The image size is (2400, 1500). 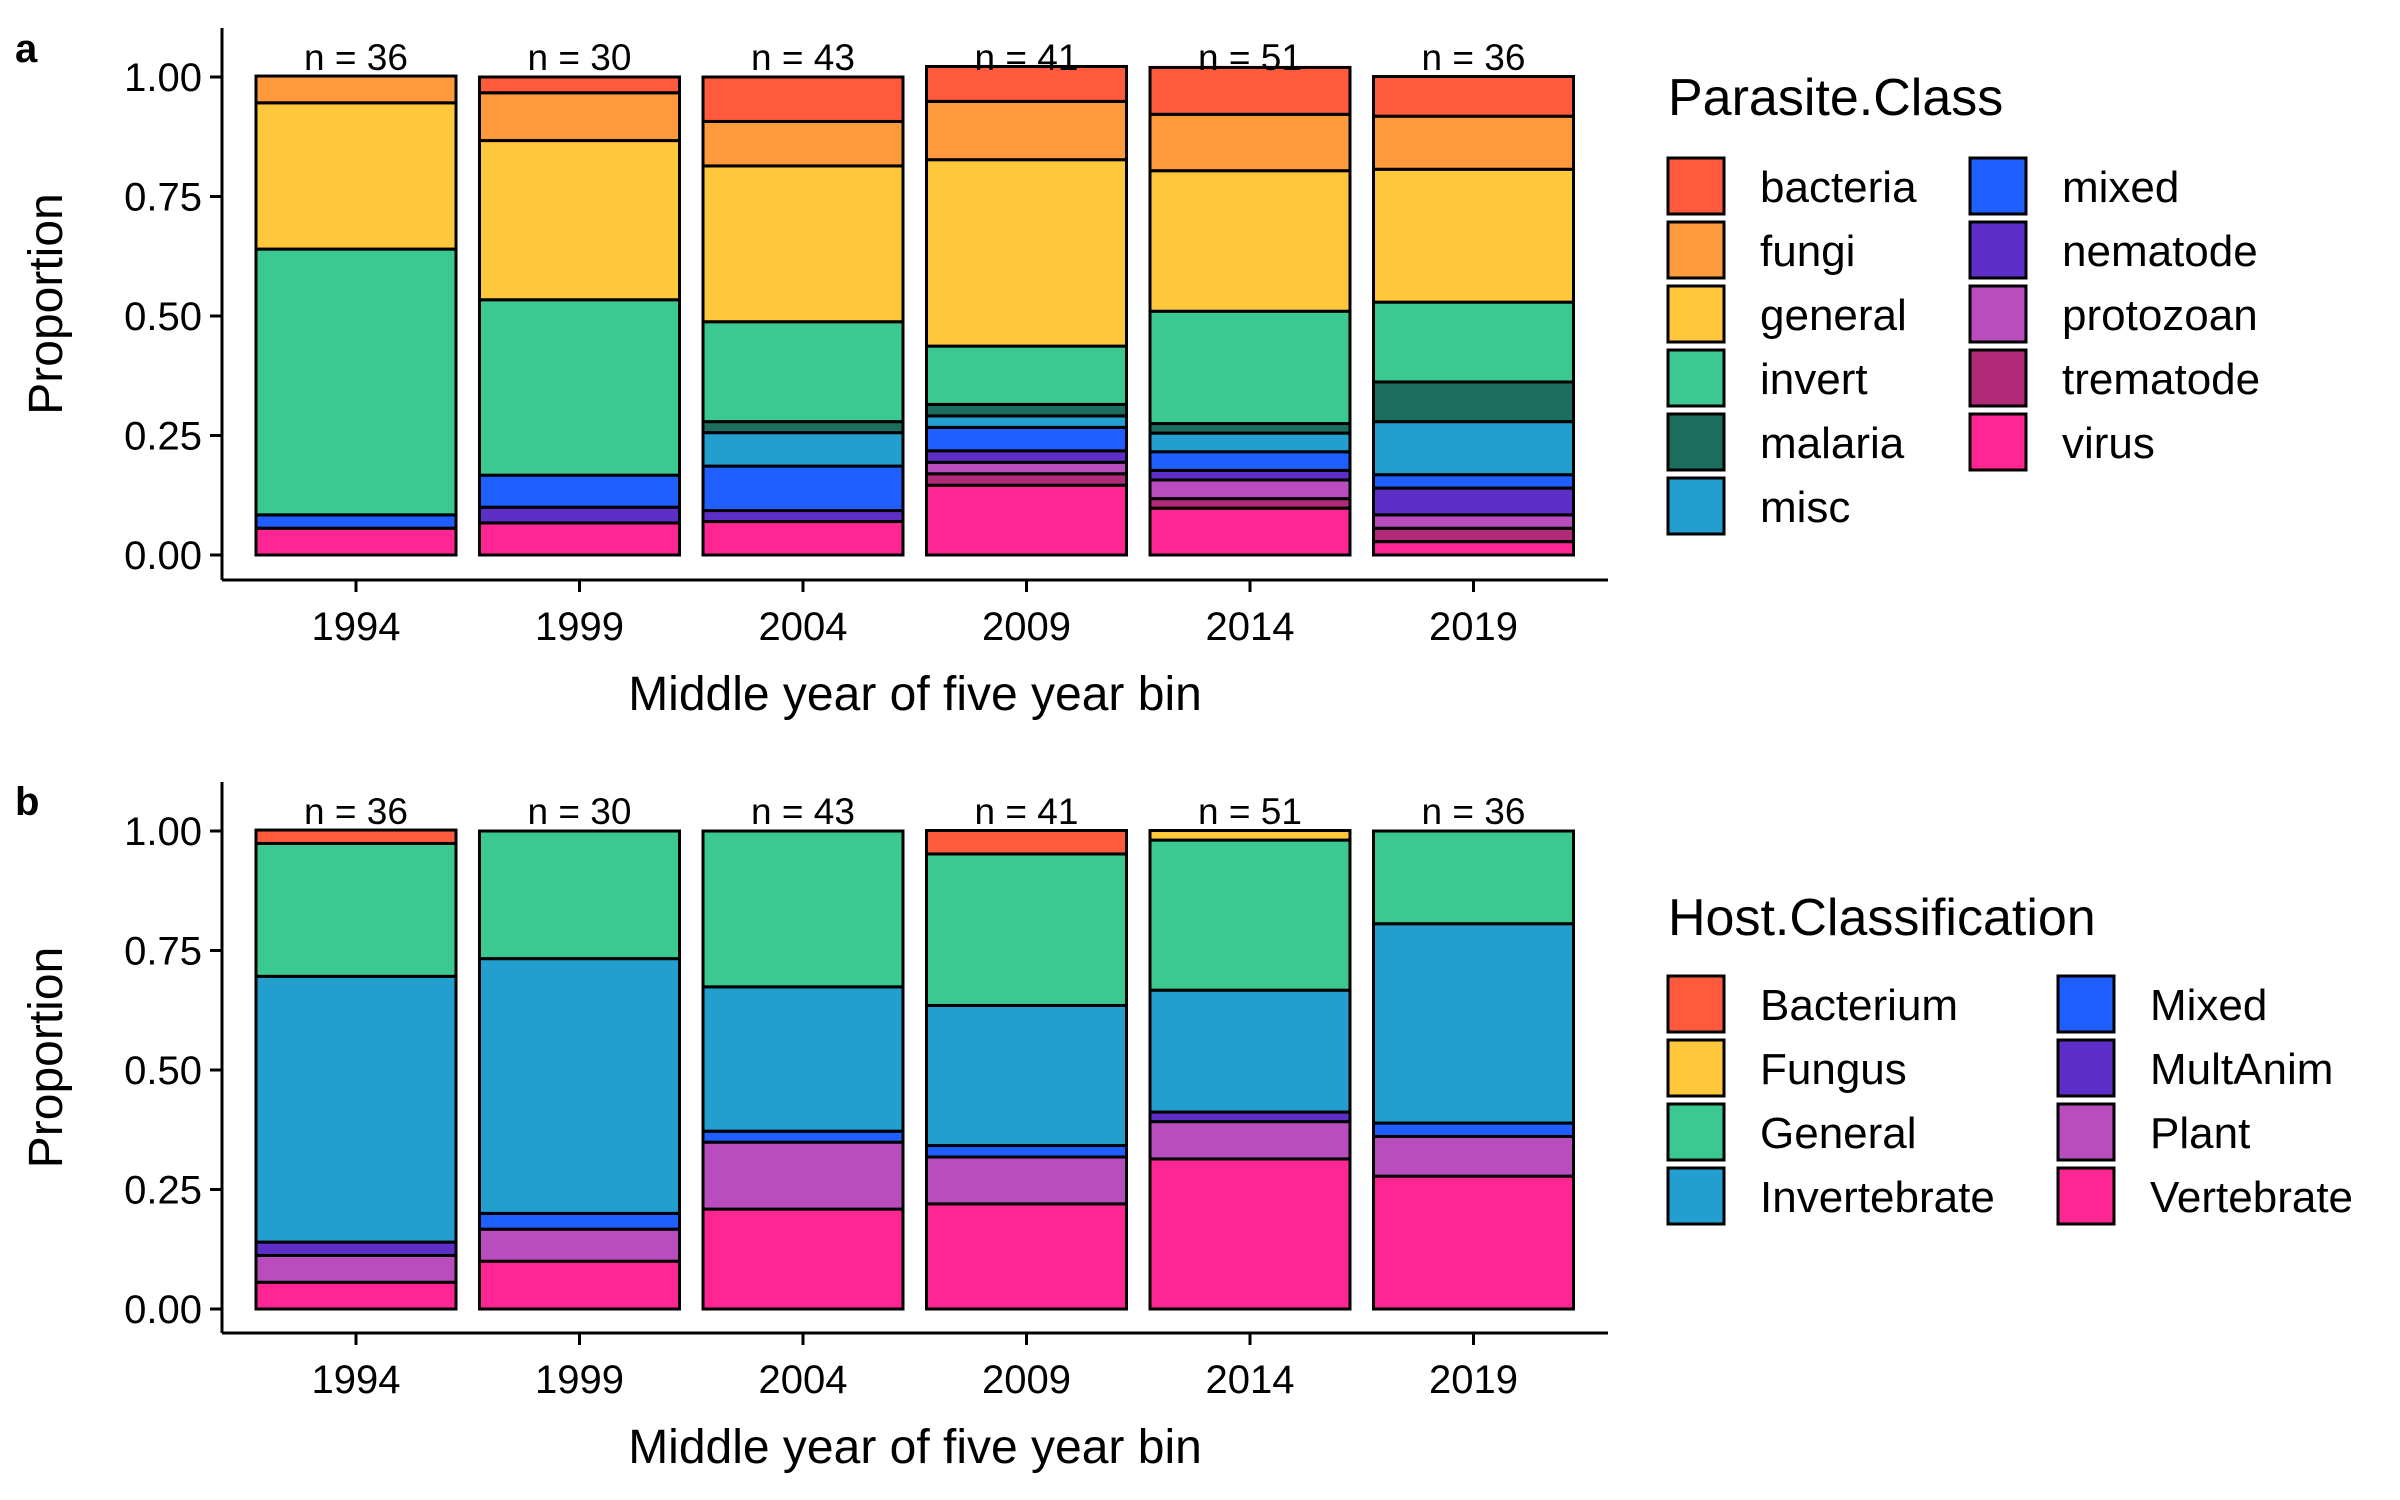 What do you see at coordinates (1250, 90) in the screenshot?
I see `bar-segment-bacteria-2014` at bounding box center [1250, 90].